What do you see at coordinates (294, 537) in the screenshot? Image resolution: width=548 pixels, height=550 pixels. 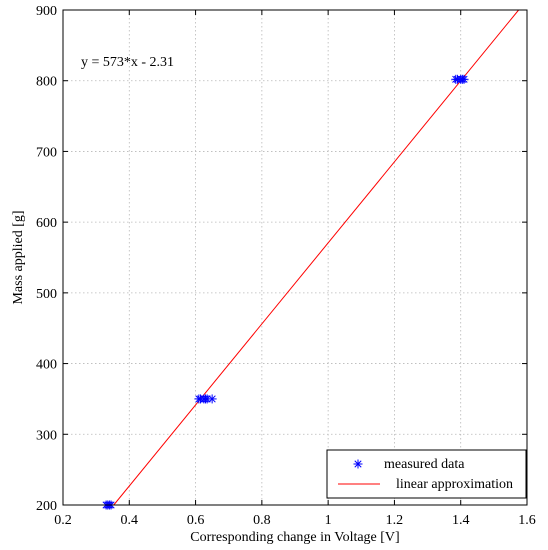 I see `x-axis-title: Corresponding change in Voltage [V]` at bounding box center [294, 537].